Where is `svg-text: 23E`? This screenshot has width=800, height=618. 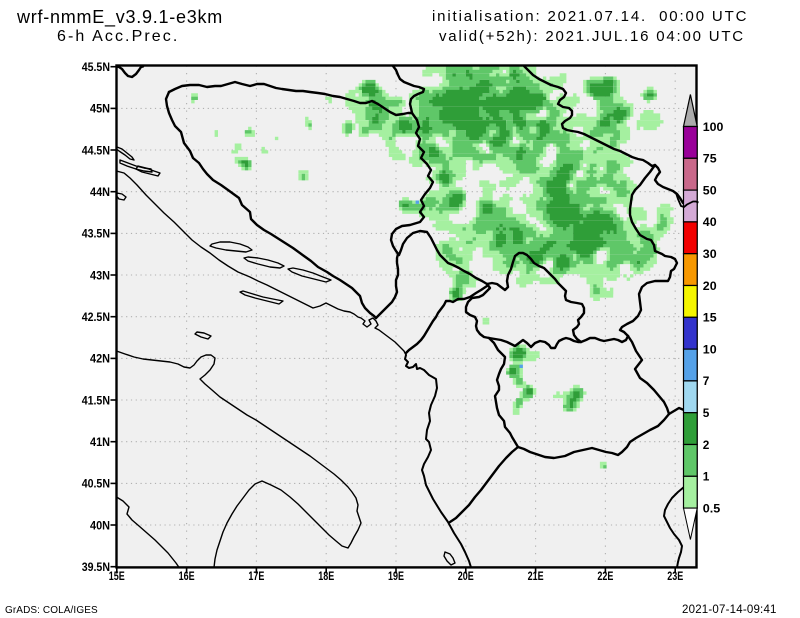
svg-text: 23E is located at coordinates (675, 576).